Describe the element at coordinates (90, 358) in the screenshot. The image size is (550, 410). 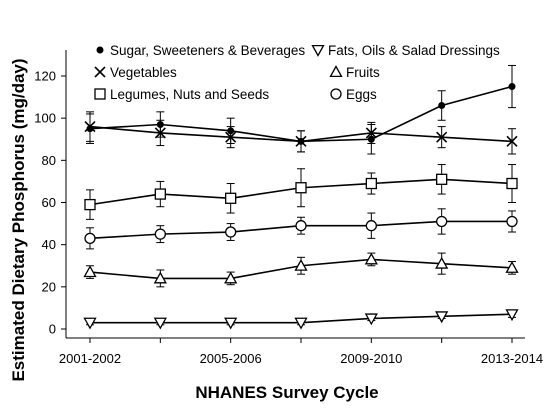
I see `x-tick-label: 2001-2002` at that location.